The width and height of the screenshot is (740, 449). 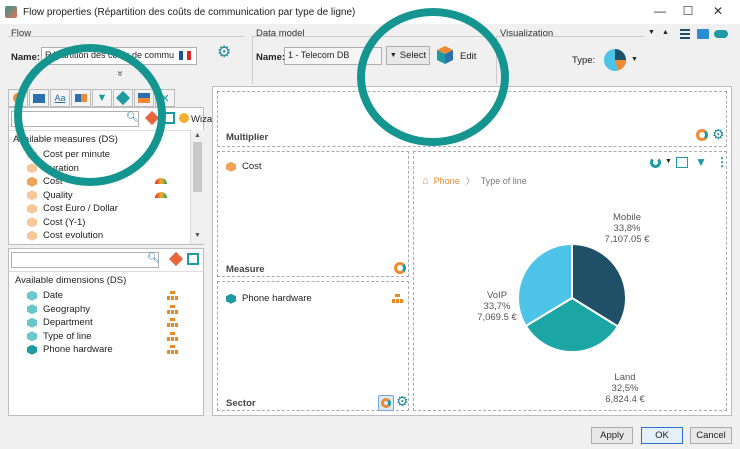 What do you see at coordinates (685, 34) in the screenshot?
I see `layout-list-icon` at bounding box center [685, 34].